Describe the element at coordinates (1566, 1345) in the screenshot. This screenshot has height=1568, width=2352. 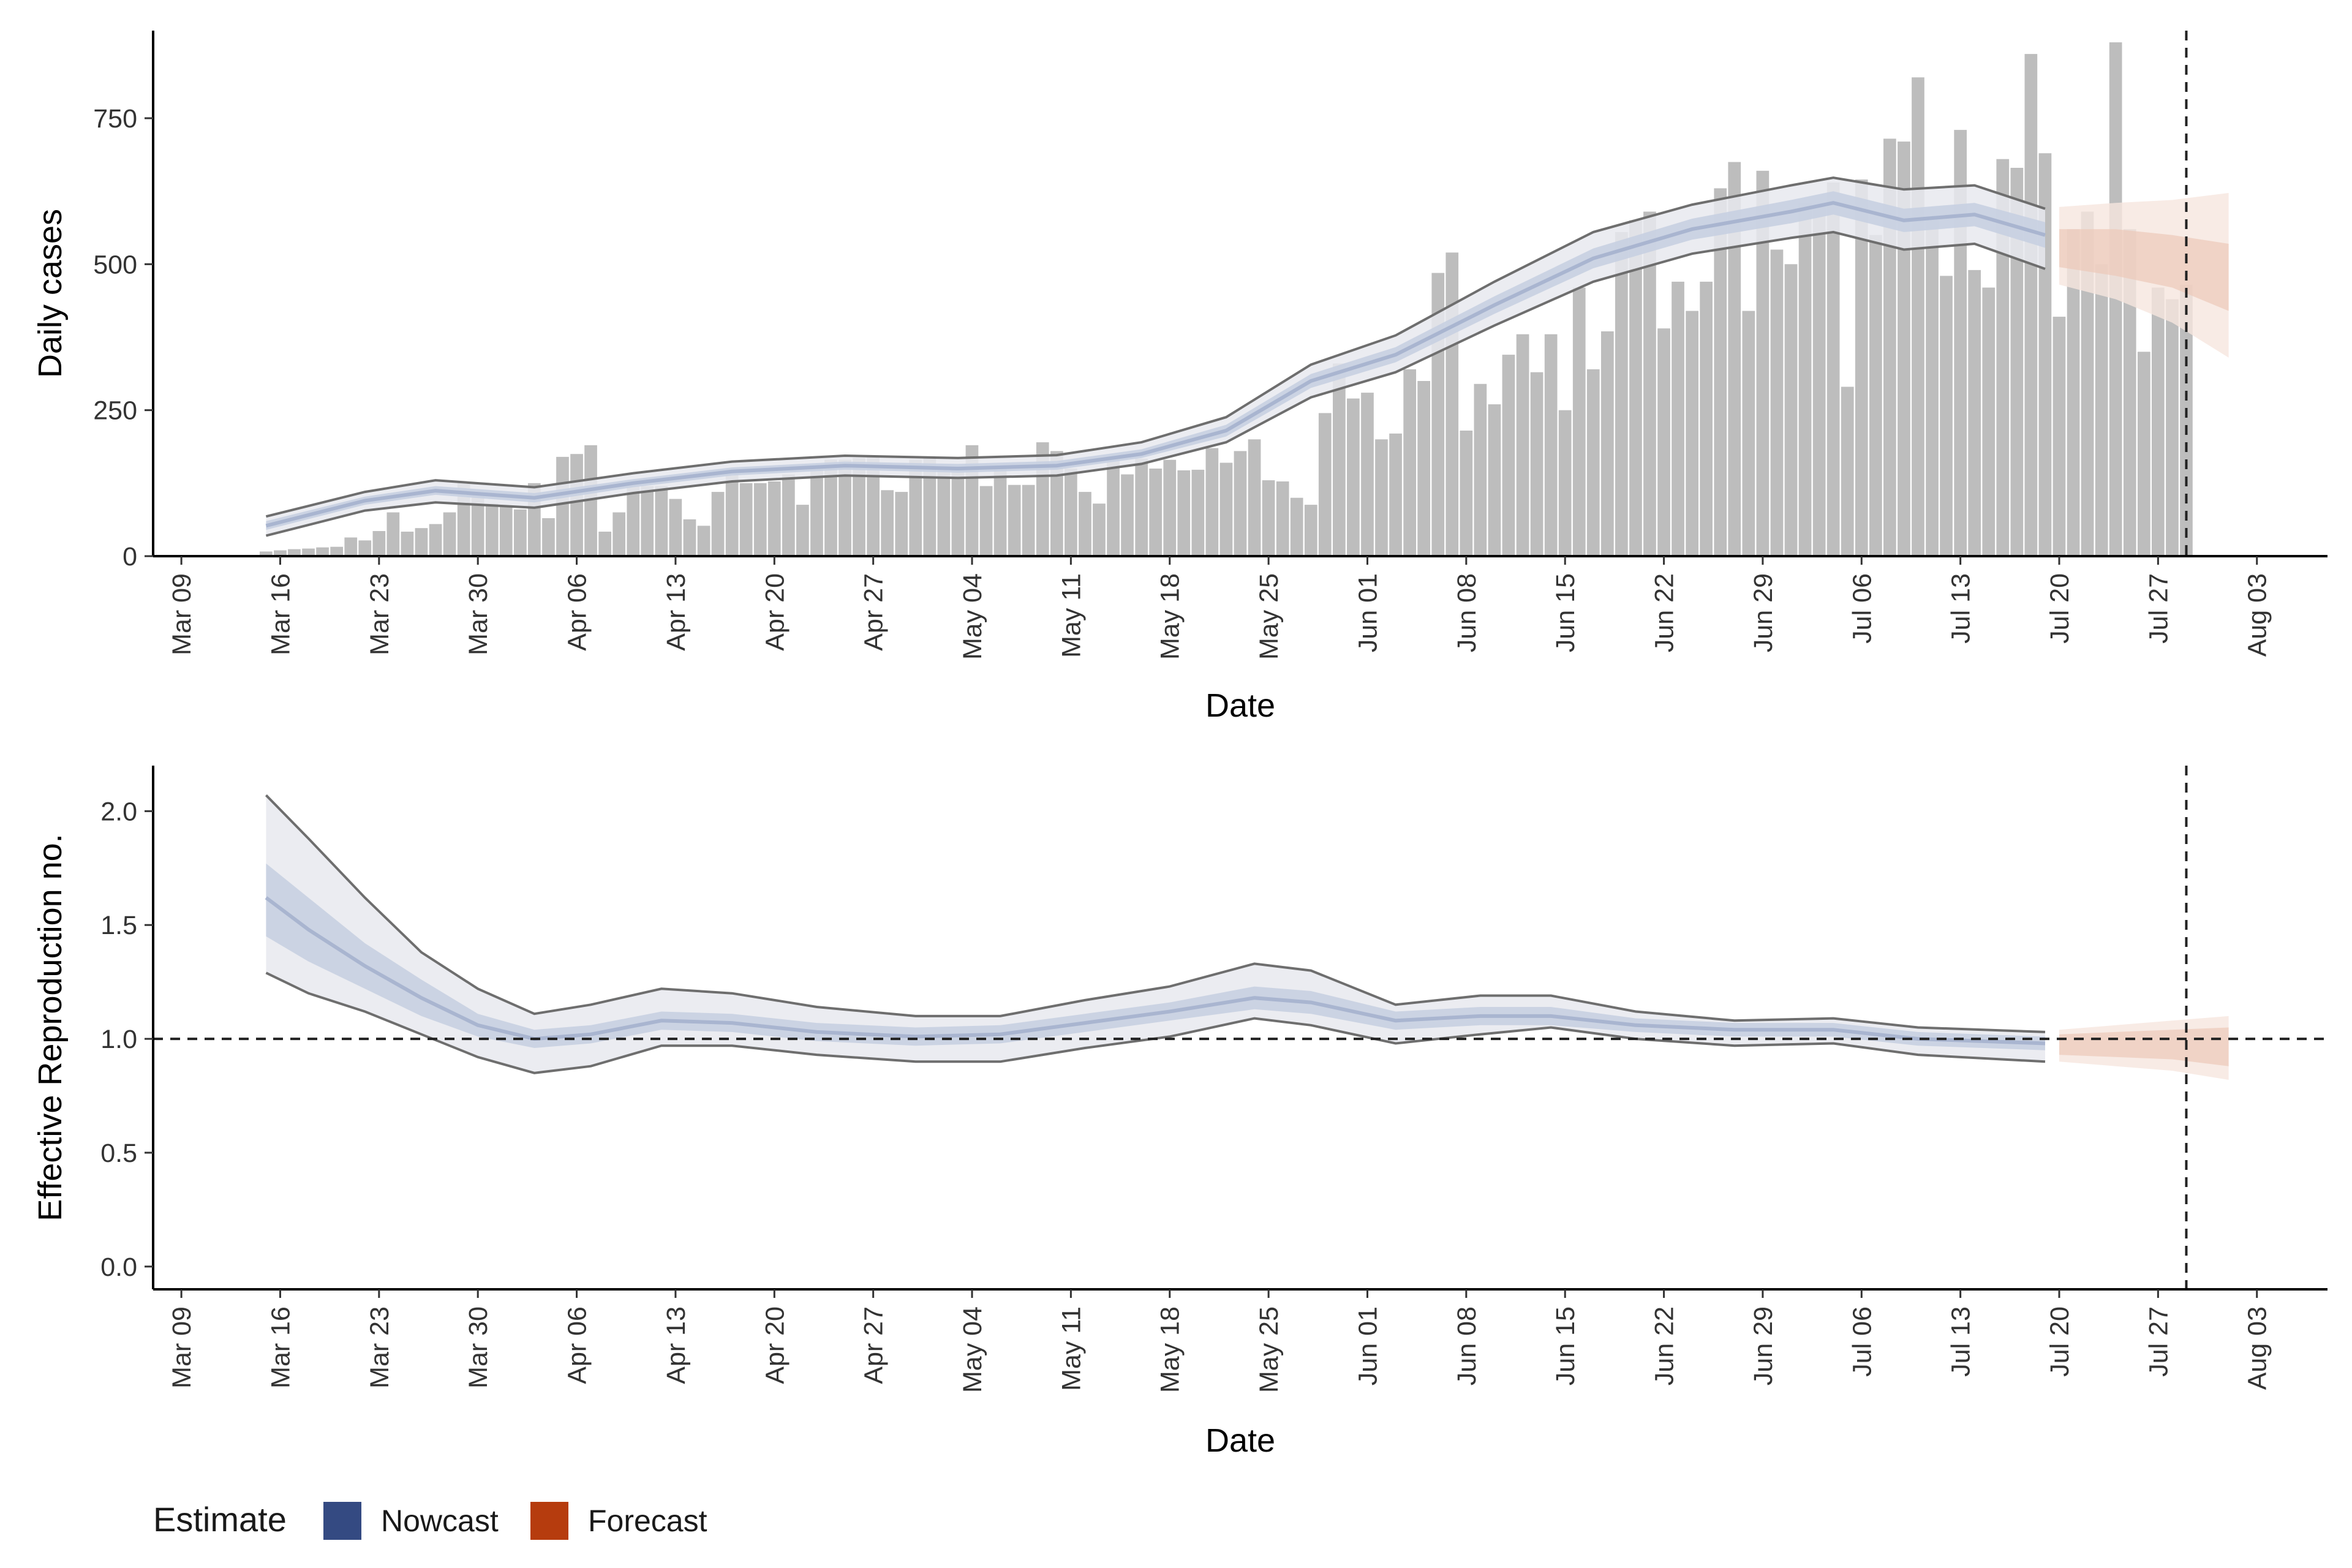
I see `x-tick-label: Jun 15` at that location.